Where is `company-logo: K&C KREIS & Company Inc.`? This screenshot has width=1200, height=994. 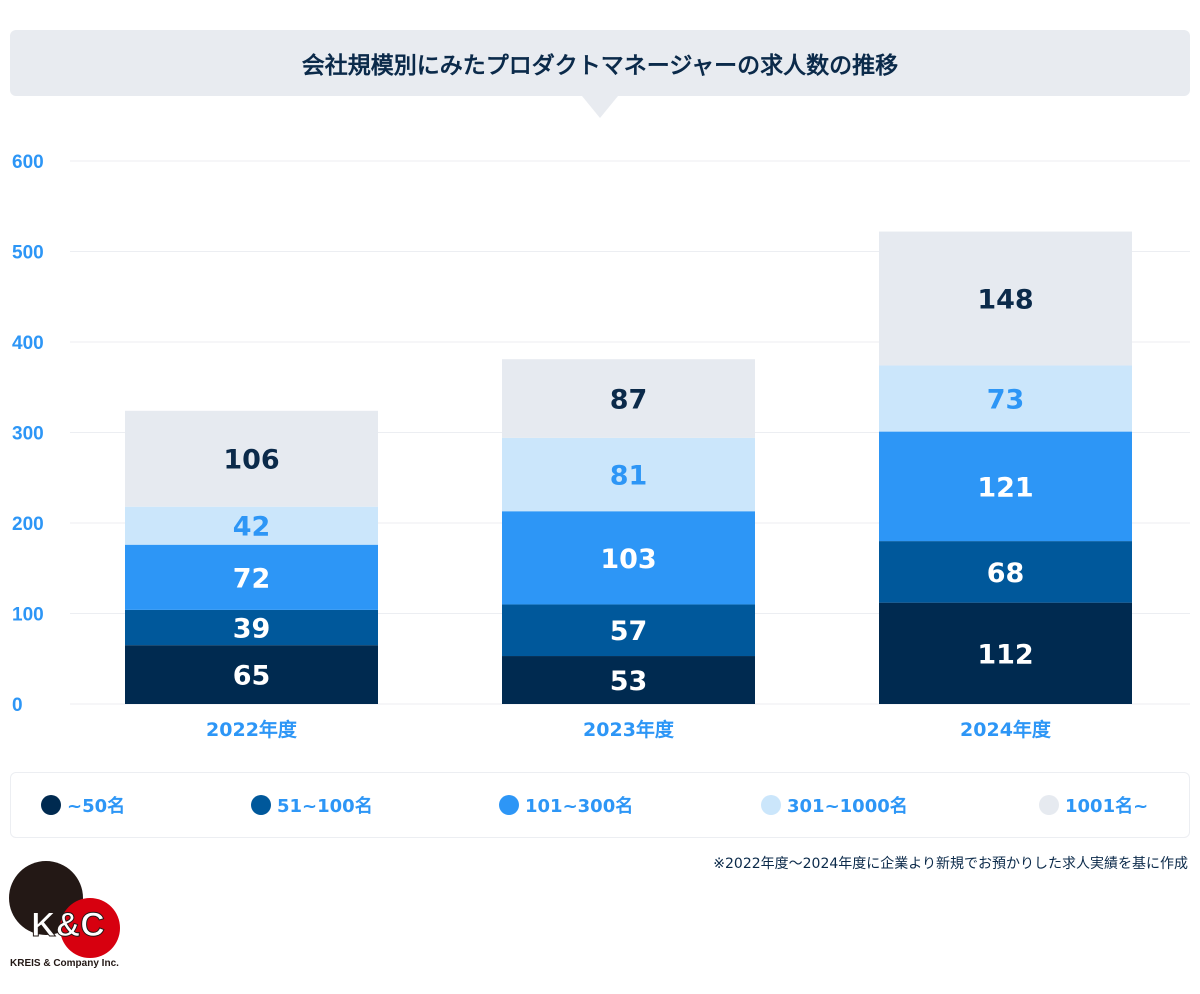 company-logo: K&C KREIS & Company Inc. is located at coordinates (68, 916).